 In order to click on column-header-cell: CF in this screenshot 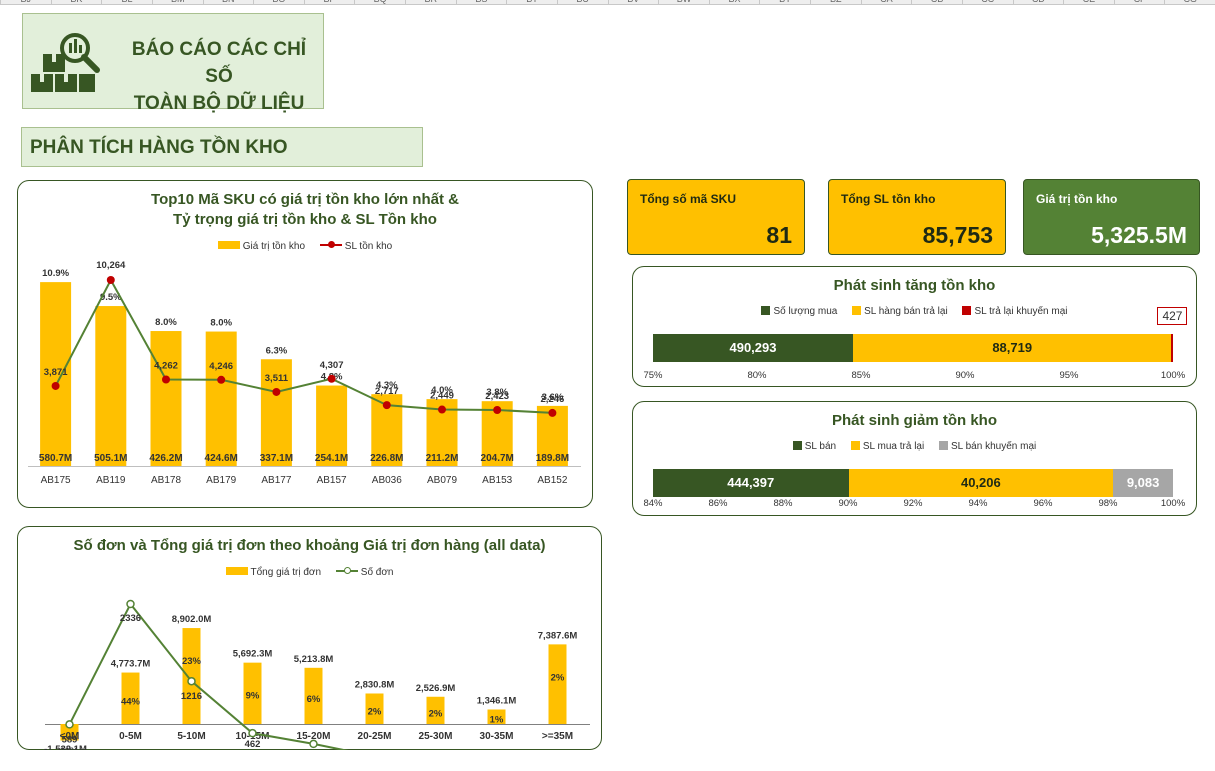, I will do `click(1139, 2)`.